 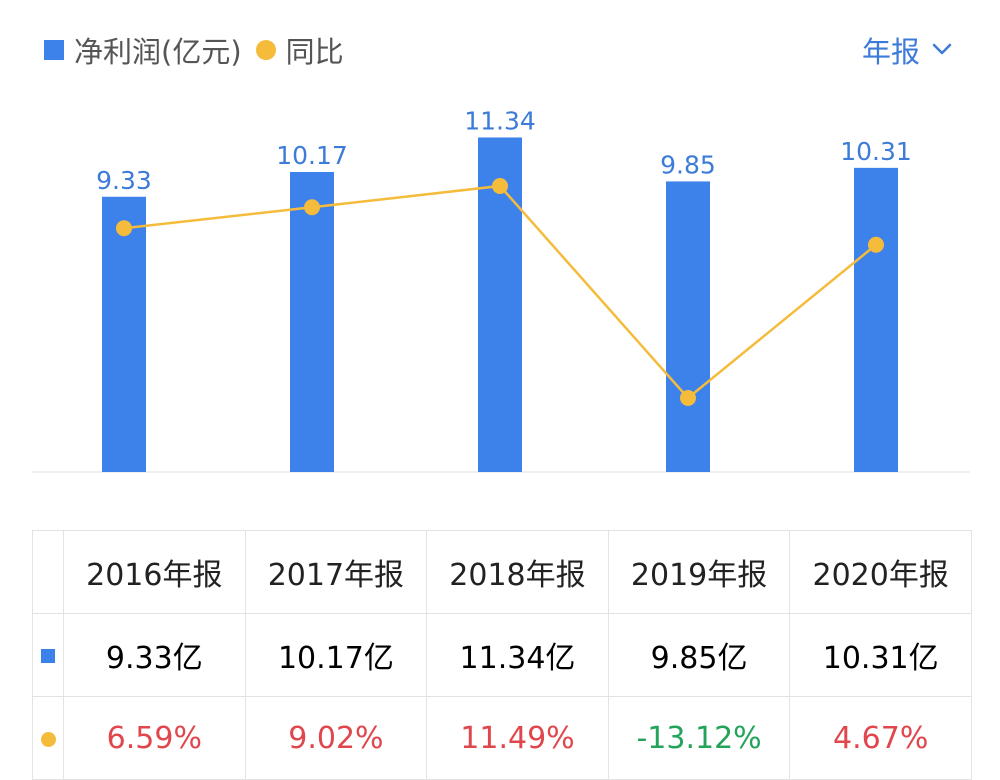 I want to click on chart-legend: 净利润(亿元) 同比, so click(x=201, y=50).